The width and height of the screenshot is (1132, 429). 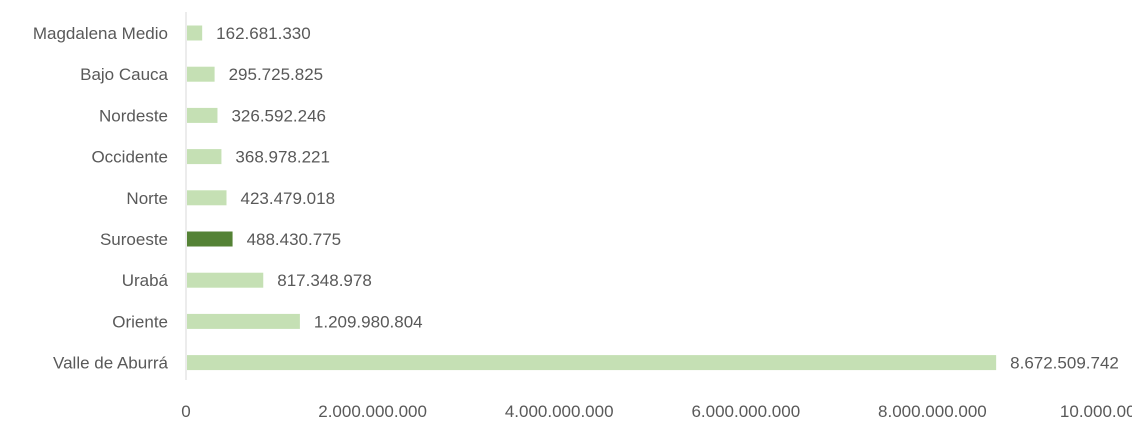 I want to click on category-label: Bajo Cauca, so click(x=124, y=74).